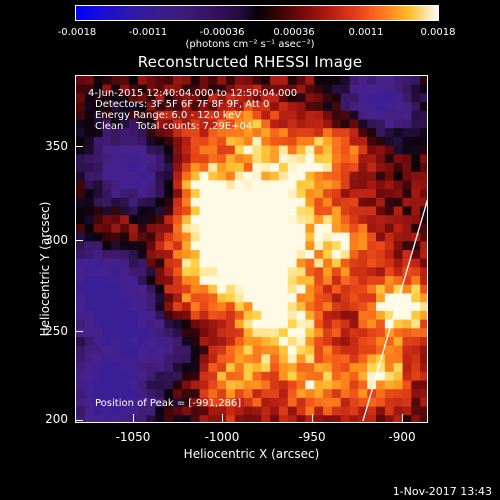 The width and height of the screenshot is (500, 500). What do you see at coordinates (394, 310) in the screenshot?
I see `solar-limb-line` at bounding box center [394, 310].